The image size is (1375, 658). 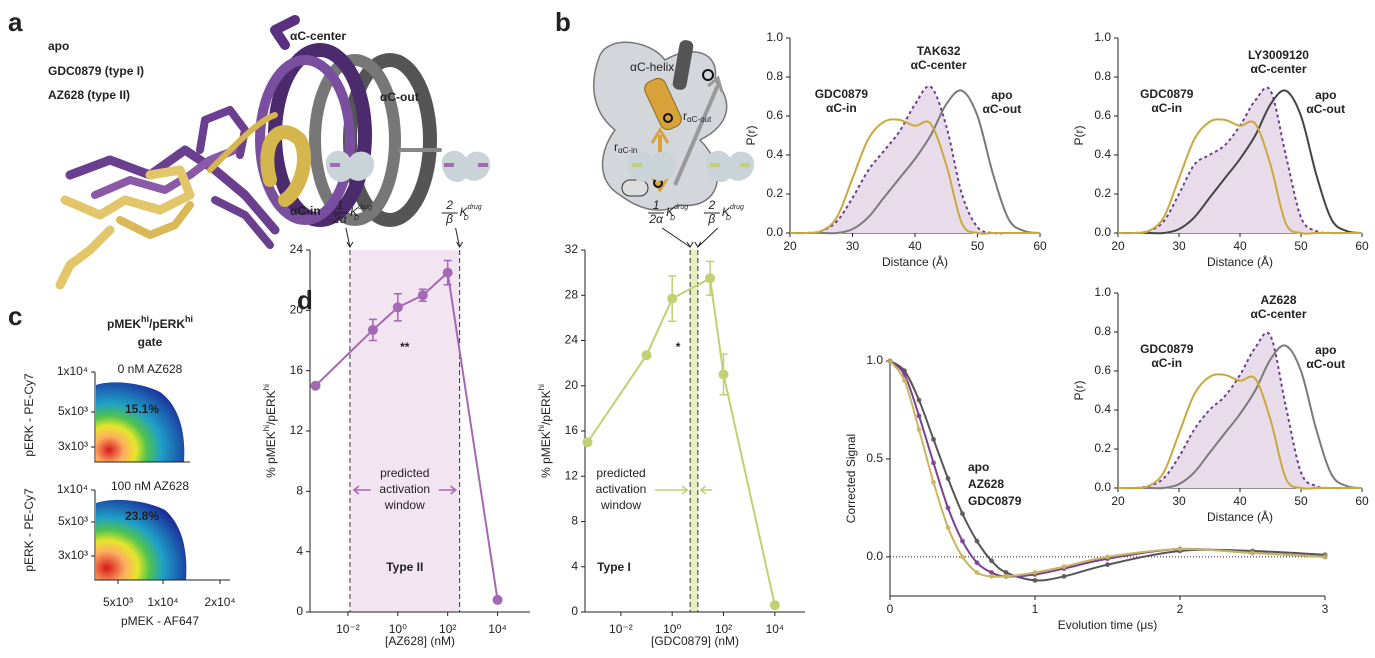 I want to click on window-text: activation, so click(x=621, y=489).